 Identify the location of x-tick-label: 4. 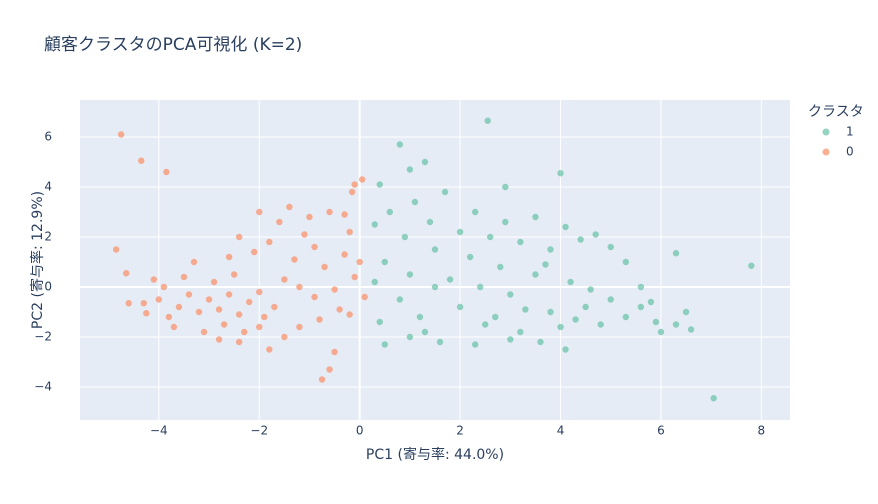
(561, 431).